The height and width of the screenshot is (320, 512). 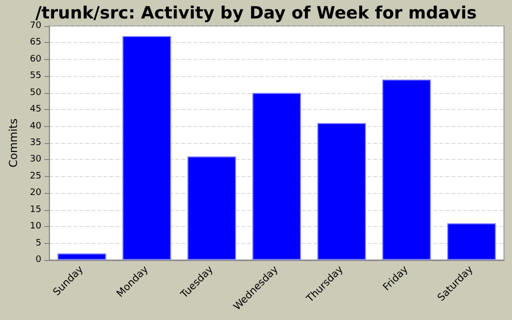 What do you see at coordinates (39, 243) in the screenshot?
I see `y-tick-label: 5` at bounding box center [39, 243].